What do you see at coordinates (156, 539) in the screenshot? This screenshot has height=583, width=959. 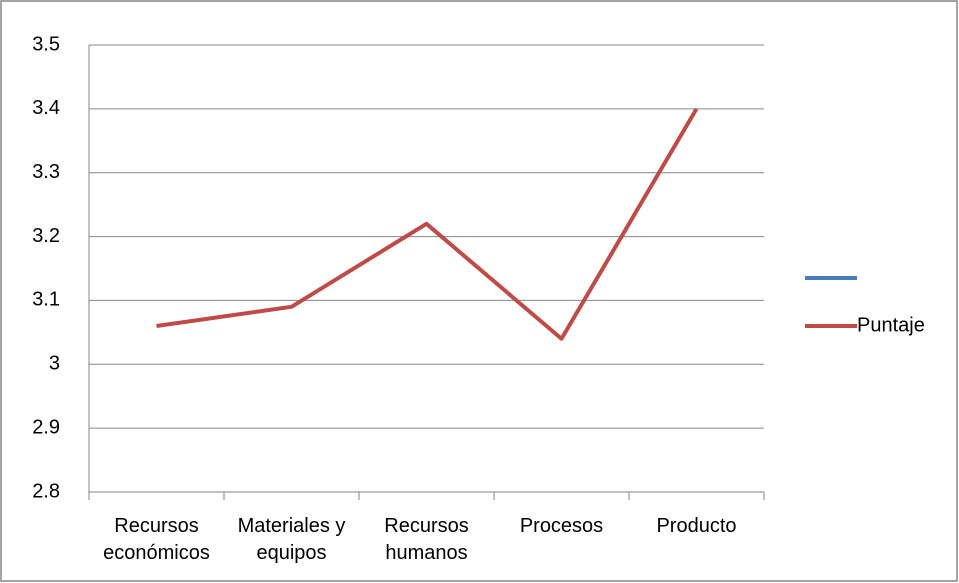 I see `x-tick-label: Recursos económicos` at bounding box center [156, 539].